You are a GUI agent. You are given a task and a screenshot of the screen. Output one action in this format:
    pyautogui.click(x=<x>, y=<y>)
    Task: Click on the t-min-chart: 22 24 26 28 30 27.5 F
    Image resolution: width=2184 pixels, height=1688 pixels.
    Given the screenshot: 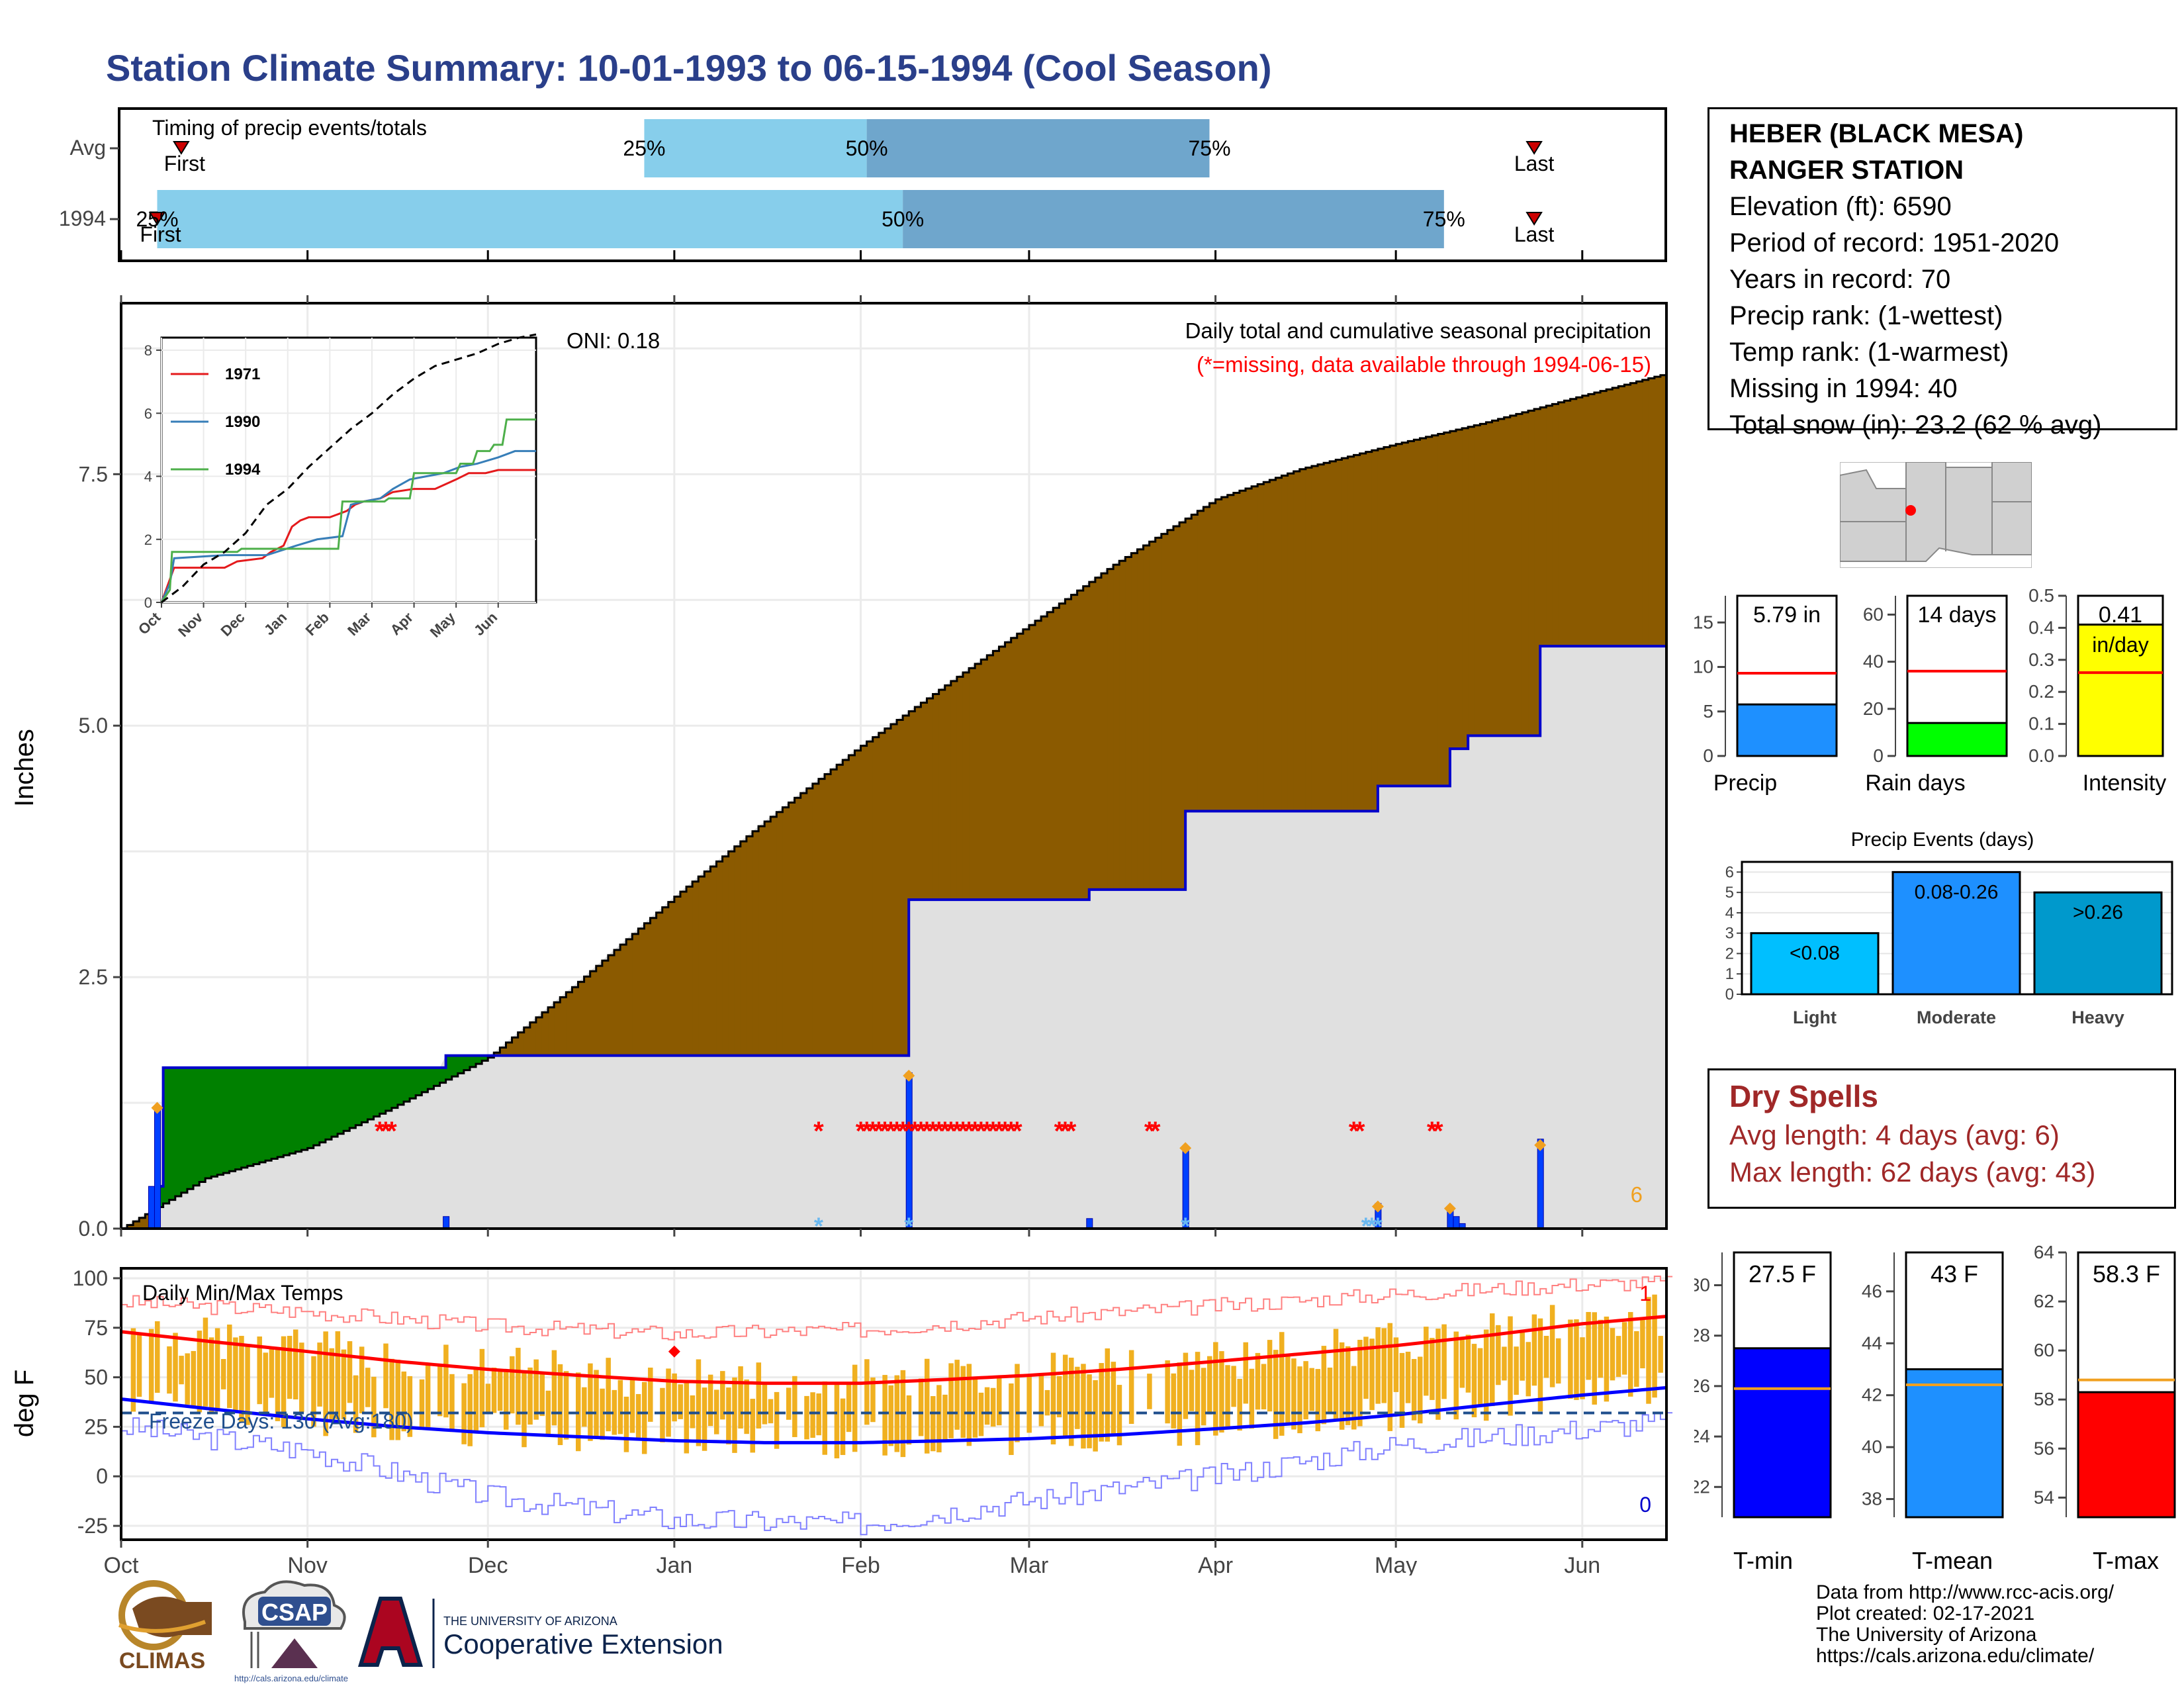 What is the action you would take?
    pyautogui.click(x=1763, y=1385)
    